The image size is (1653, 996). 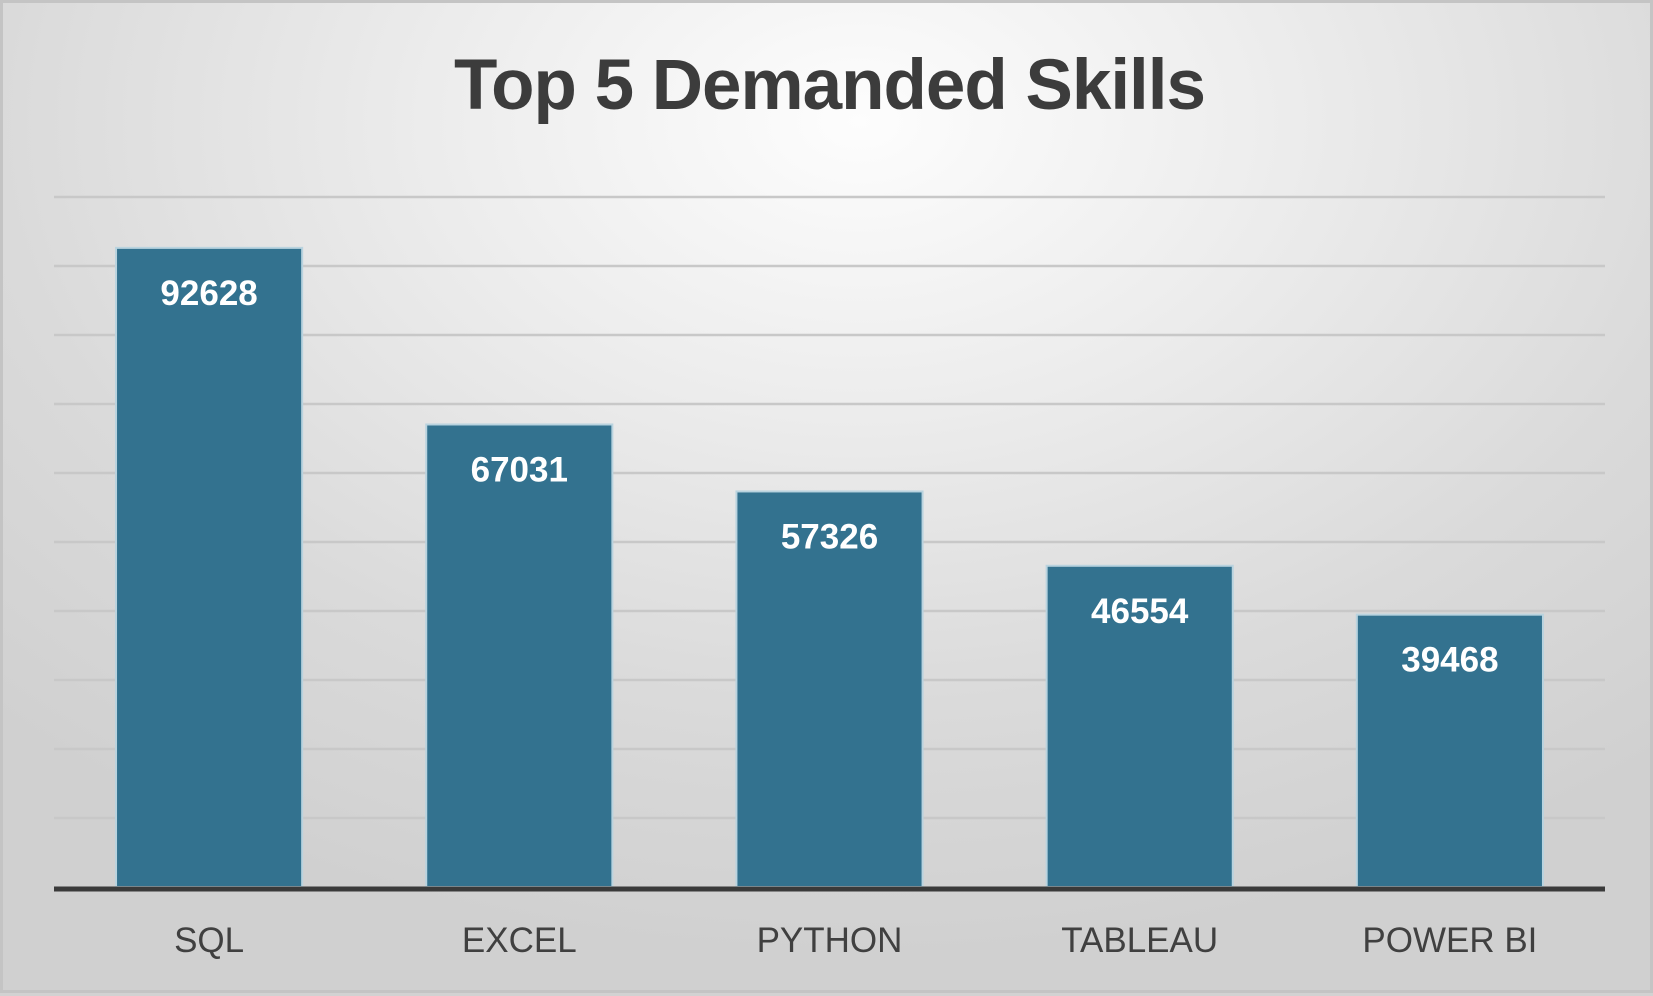 What do you see at coordinates (1449, 940) in the screenshot?
I see `category-label: POWER BI` at bounding box center [1449, 940].